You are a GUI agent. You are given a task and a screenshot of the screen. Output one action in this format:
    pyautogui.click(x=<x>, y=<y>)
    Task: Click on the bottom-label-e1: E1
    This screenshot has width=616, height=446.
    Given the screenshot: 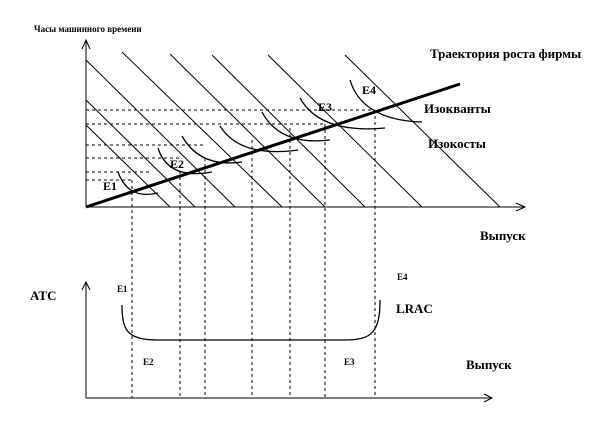 What is the action you would take?
    pyautogui.click(x=122, y=289)
    